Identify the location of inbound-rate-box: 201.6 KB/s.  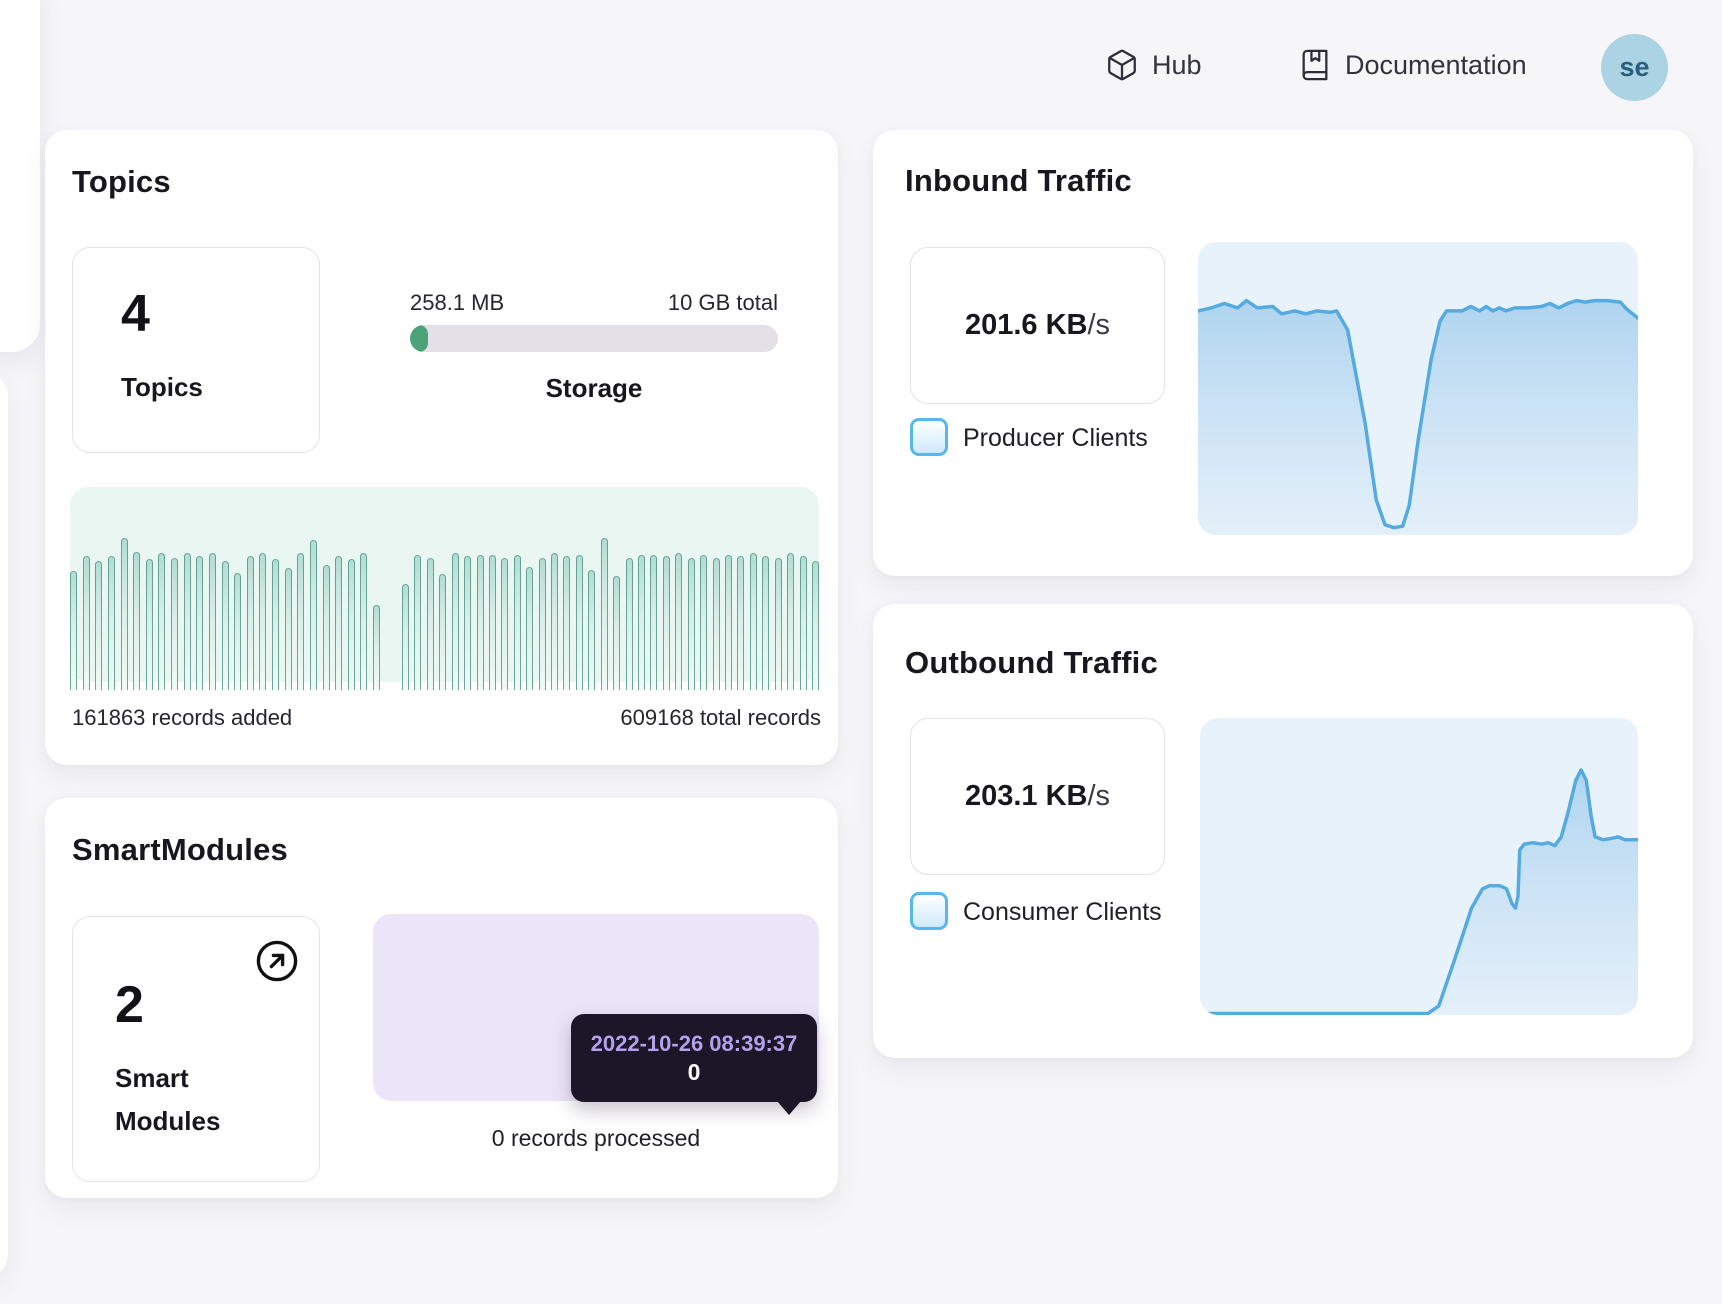
(1037, 325).